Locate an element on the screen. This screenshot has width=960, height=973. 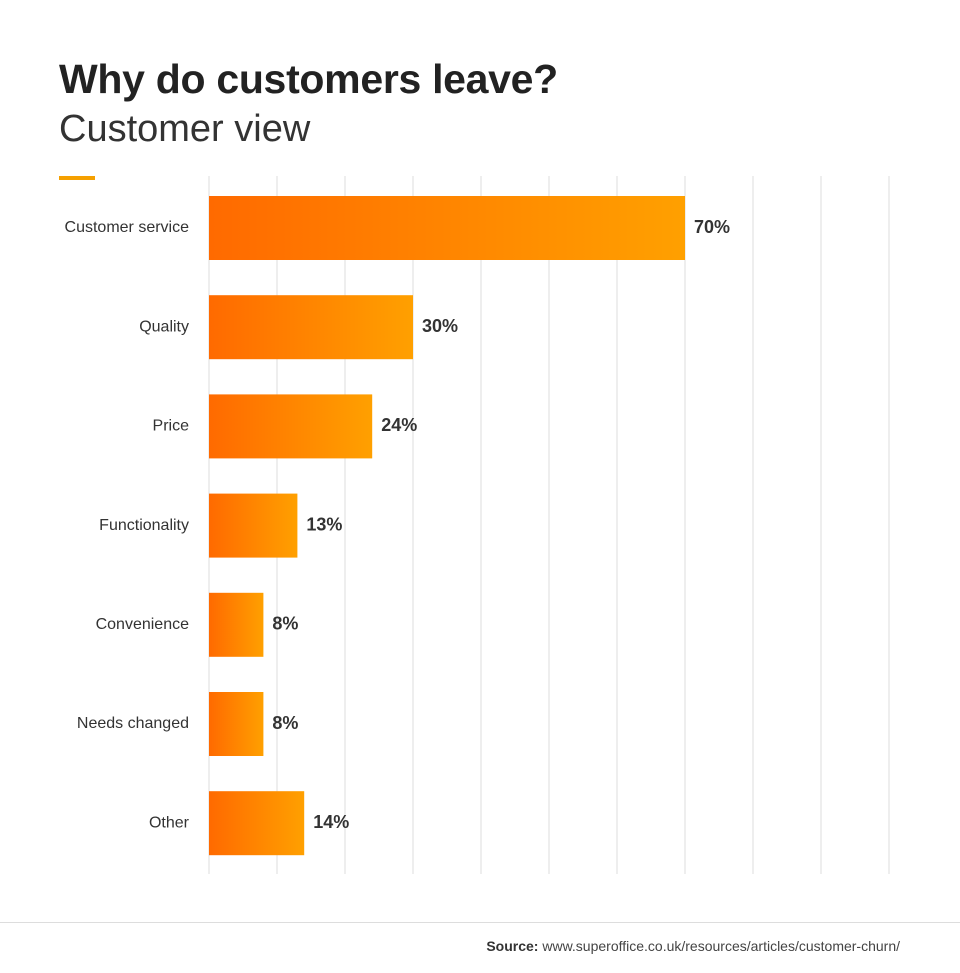
bar-price is located at coordinates (291, 426).